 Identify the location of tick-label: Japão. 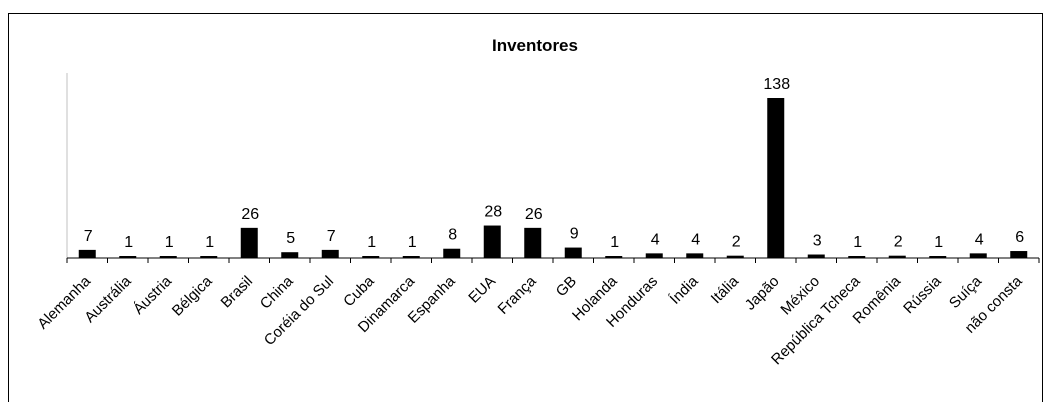
(762, 293).